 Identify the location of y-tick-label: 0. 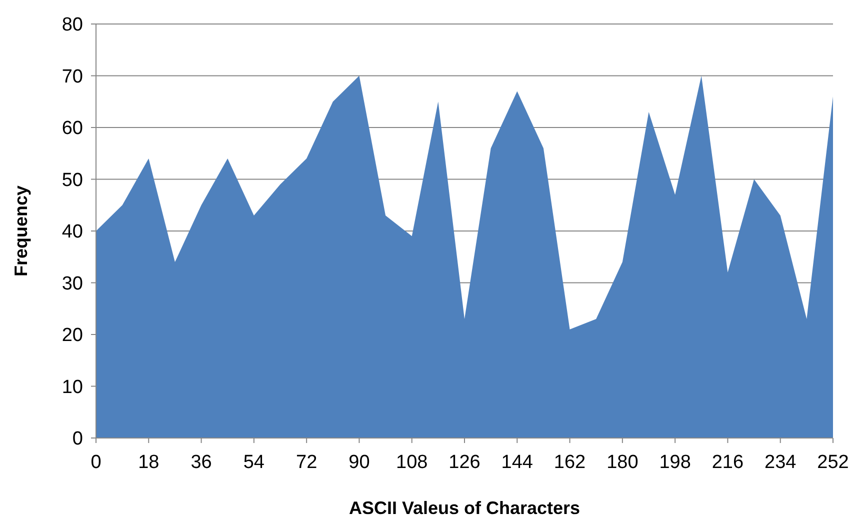
(77, 439).